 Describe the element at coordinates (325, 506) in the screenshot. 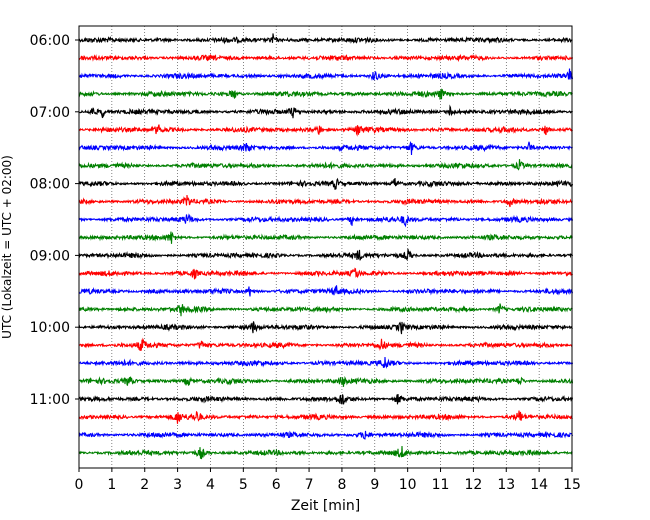

I see `x-axis-label: Zeit [min]` at that location.